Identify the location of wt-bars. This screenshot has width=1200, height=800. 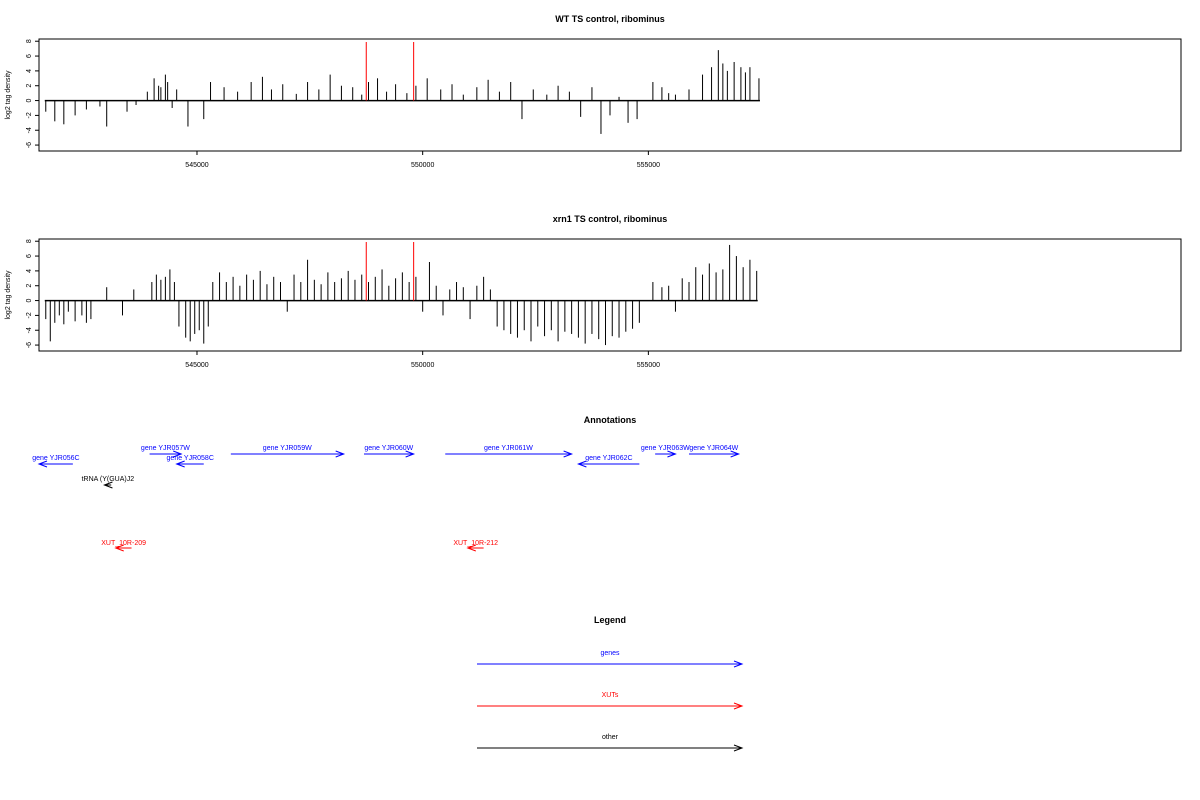
(402, 92).